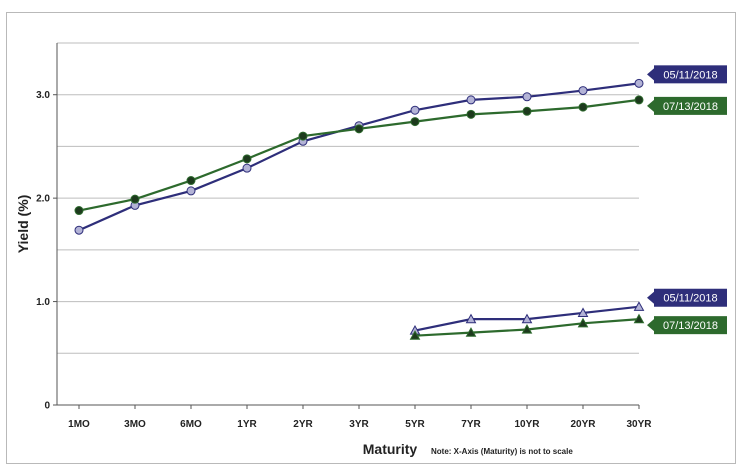 The image size is (743, 471). Describe the element at coordinates (79, 424) in the screenshot. I see `x-tick-label: 1MO` at that location.